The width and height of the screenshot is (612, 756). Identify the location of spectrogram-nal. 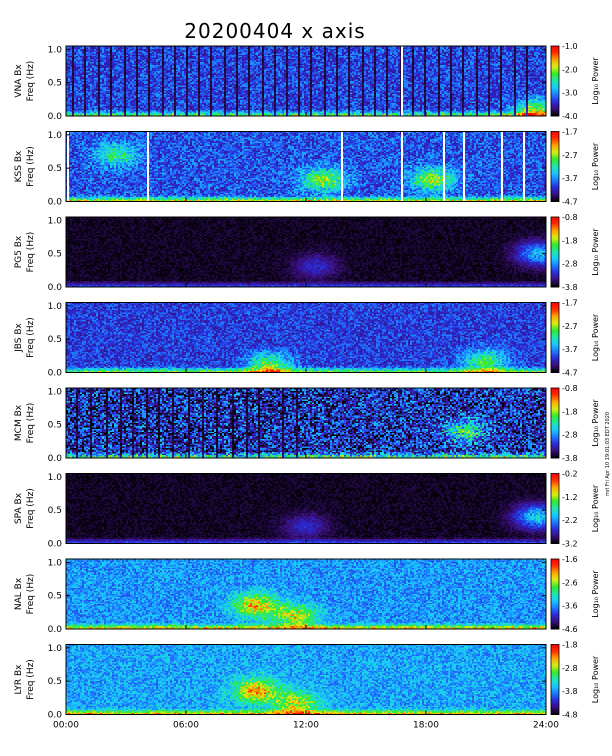
(306, 594).